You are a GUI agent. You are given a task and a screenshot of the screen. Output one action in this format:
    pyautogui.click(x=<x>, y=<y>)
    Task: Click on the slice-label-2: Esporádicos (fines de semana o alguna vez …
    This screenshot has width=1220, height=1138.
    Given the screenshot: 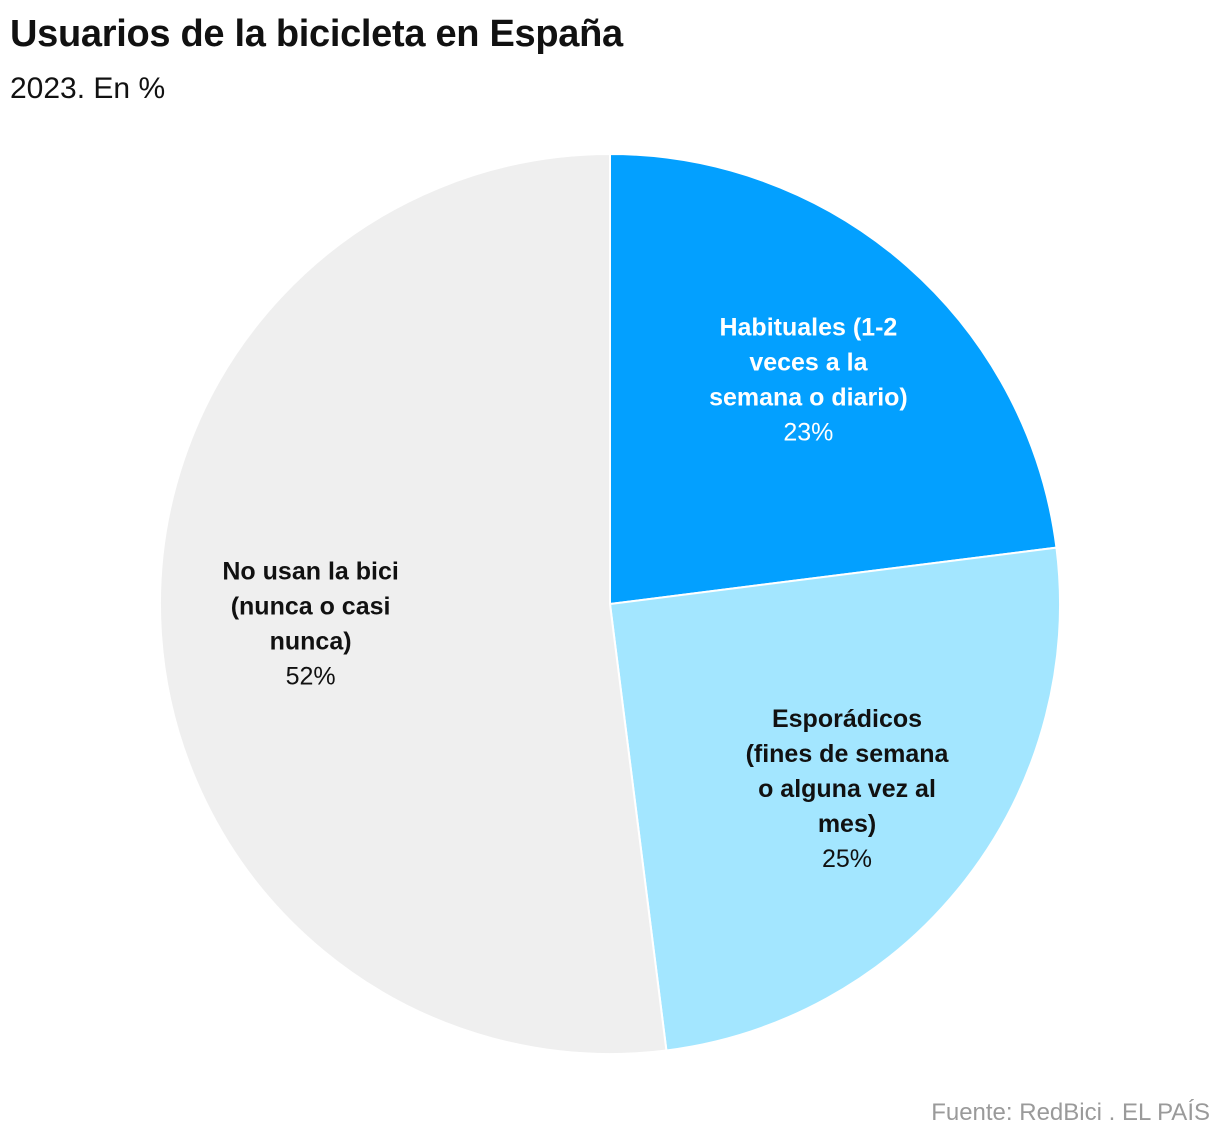 What is the action you would take?
    pyautogui.click(x=848, y=789)
    